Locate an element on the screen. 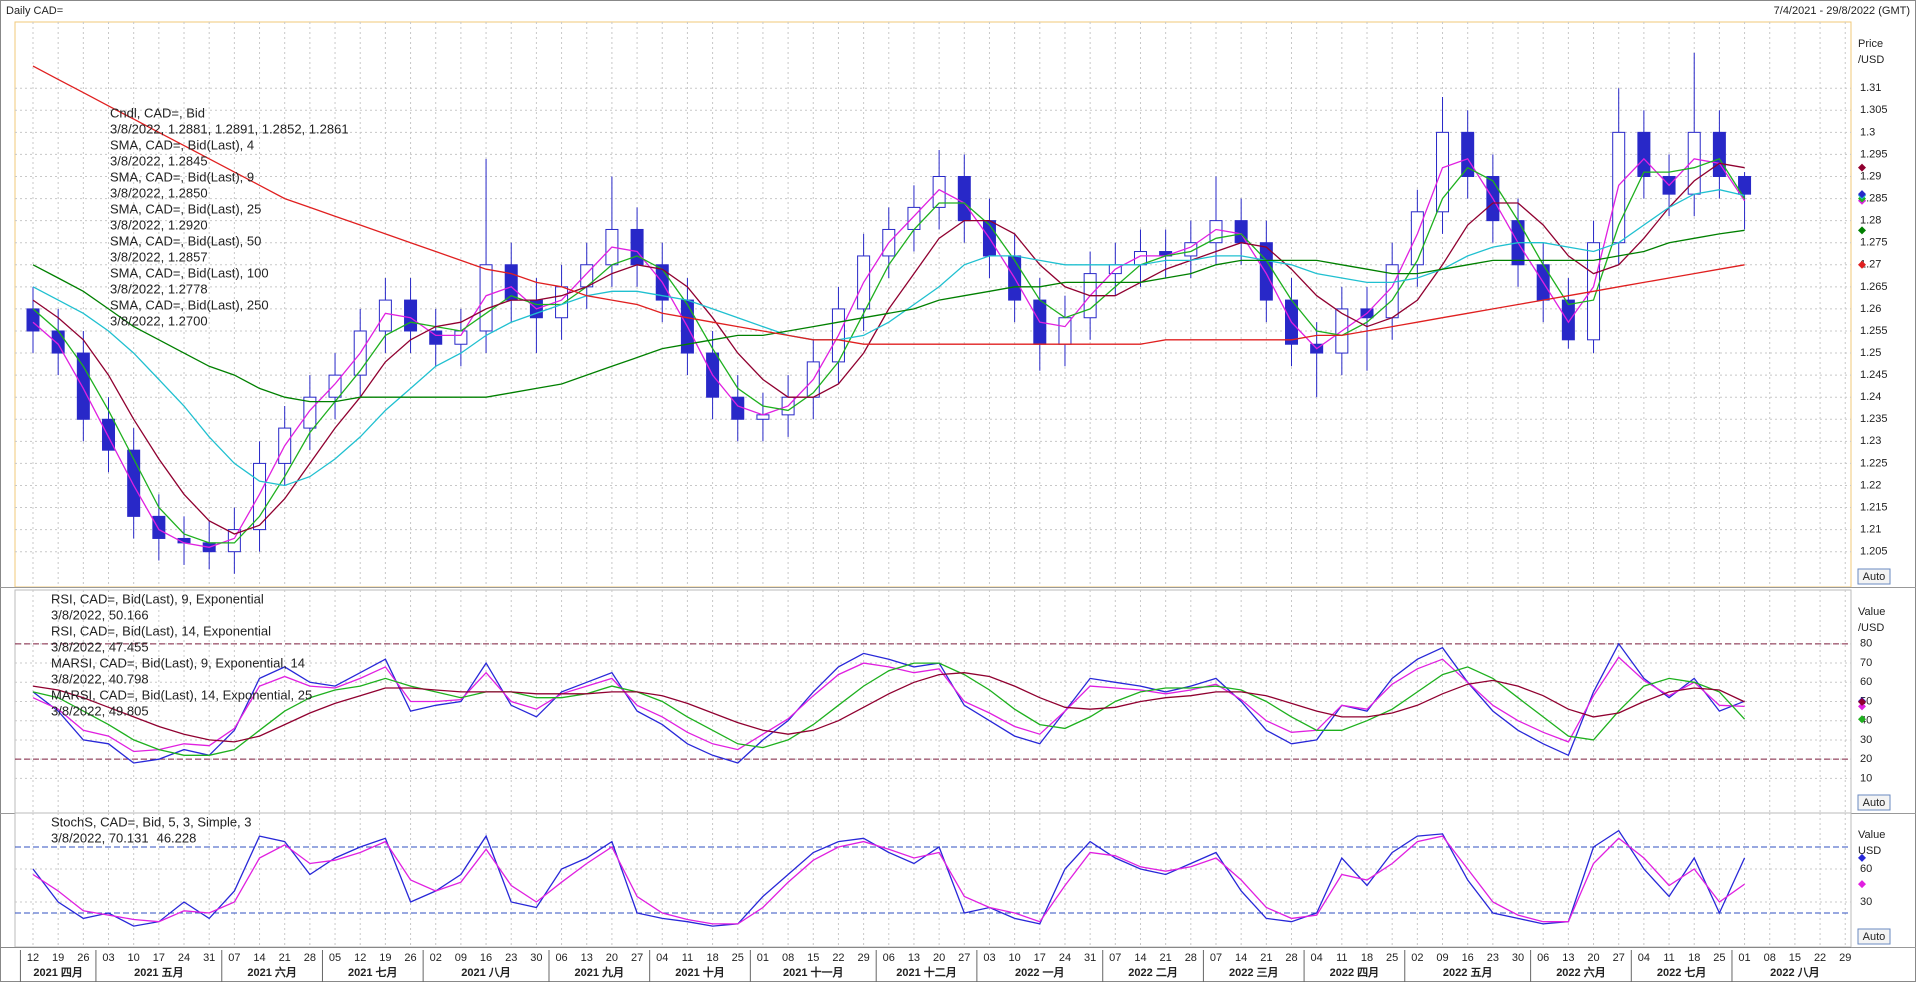 This screenshot has height=982, width=1916. x-tick-label: 21 is located at coordinates (1166, 958).